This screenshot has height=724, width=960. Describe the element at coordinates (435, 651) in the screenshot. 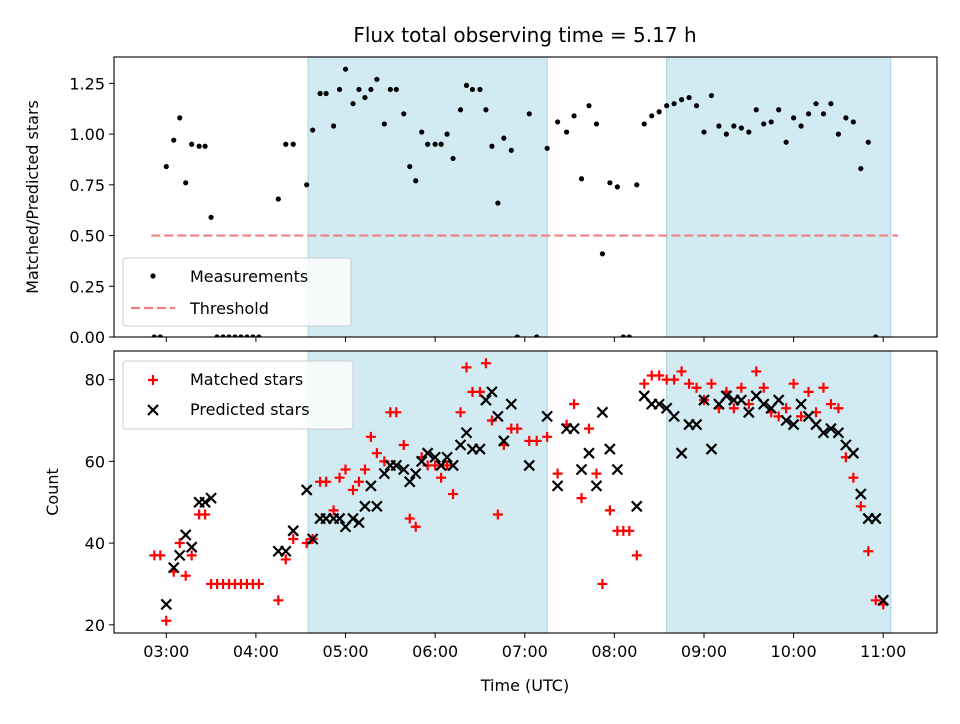

I see `x-tick-label: 06:00` at that location.